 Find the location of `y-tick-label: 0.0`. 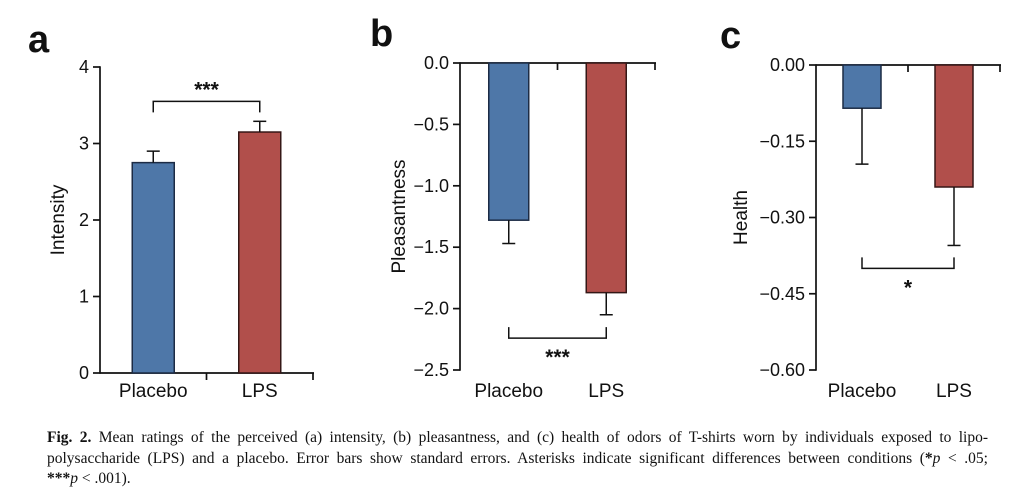

y-tick-label: 0.0 is located at coordinates (436, 63).